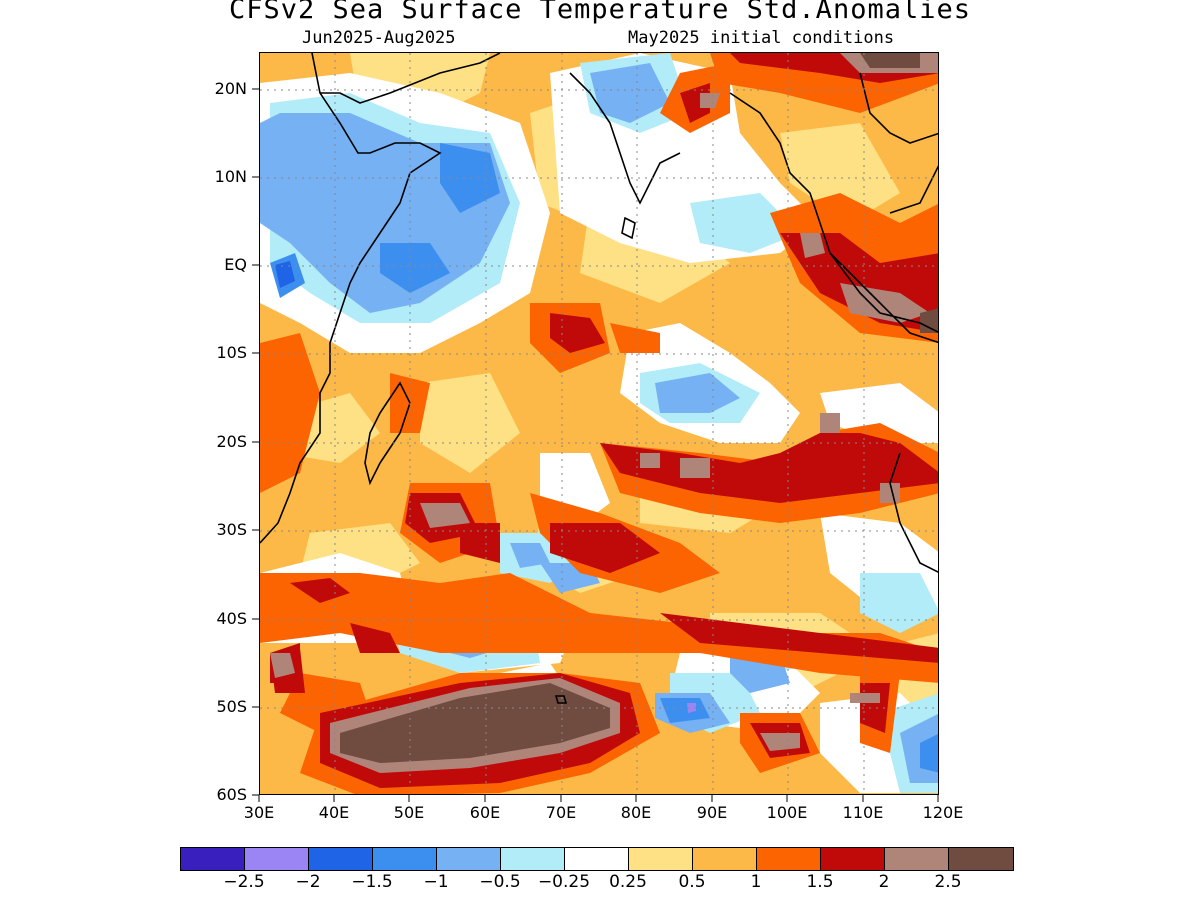 The width and height of the screenshot is (1200, 900). I want to click on australia-coast, so click(913, 512).